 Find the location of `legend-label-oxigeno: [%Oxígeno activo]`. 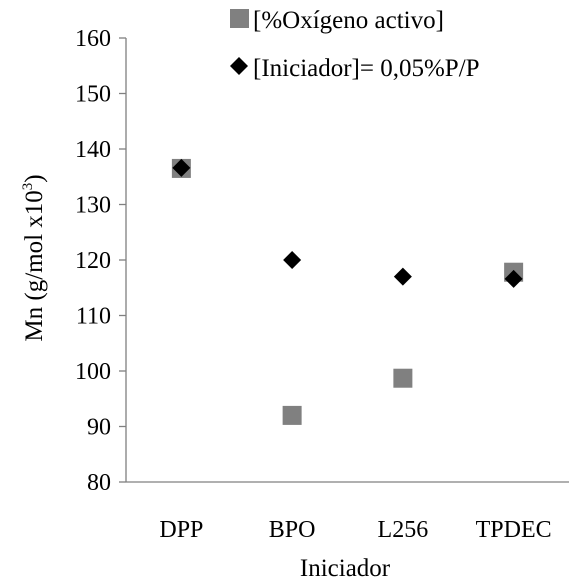

legend-label-oxigeno: [%Oxígeno activo] is located at coordinates (348, 20).